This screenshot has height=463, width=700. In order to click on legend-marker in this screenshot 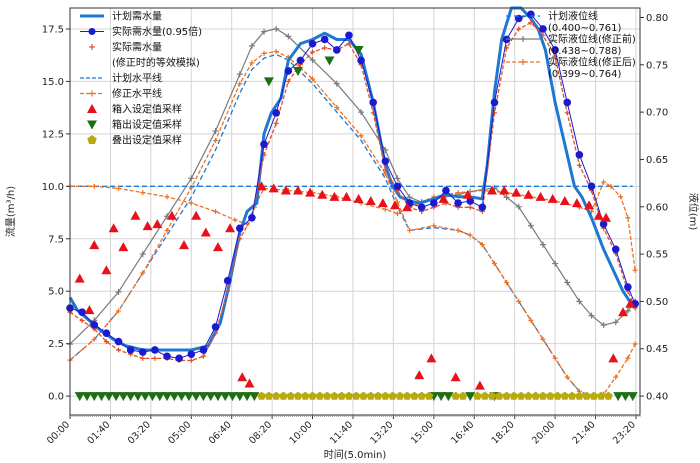, I will do `click(523, 62)`.